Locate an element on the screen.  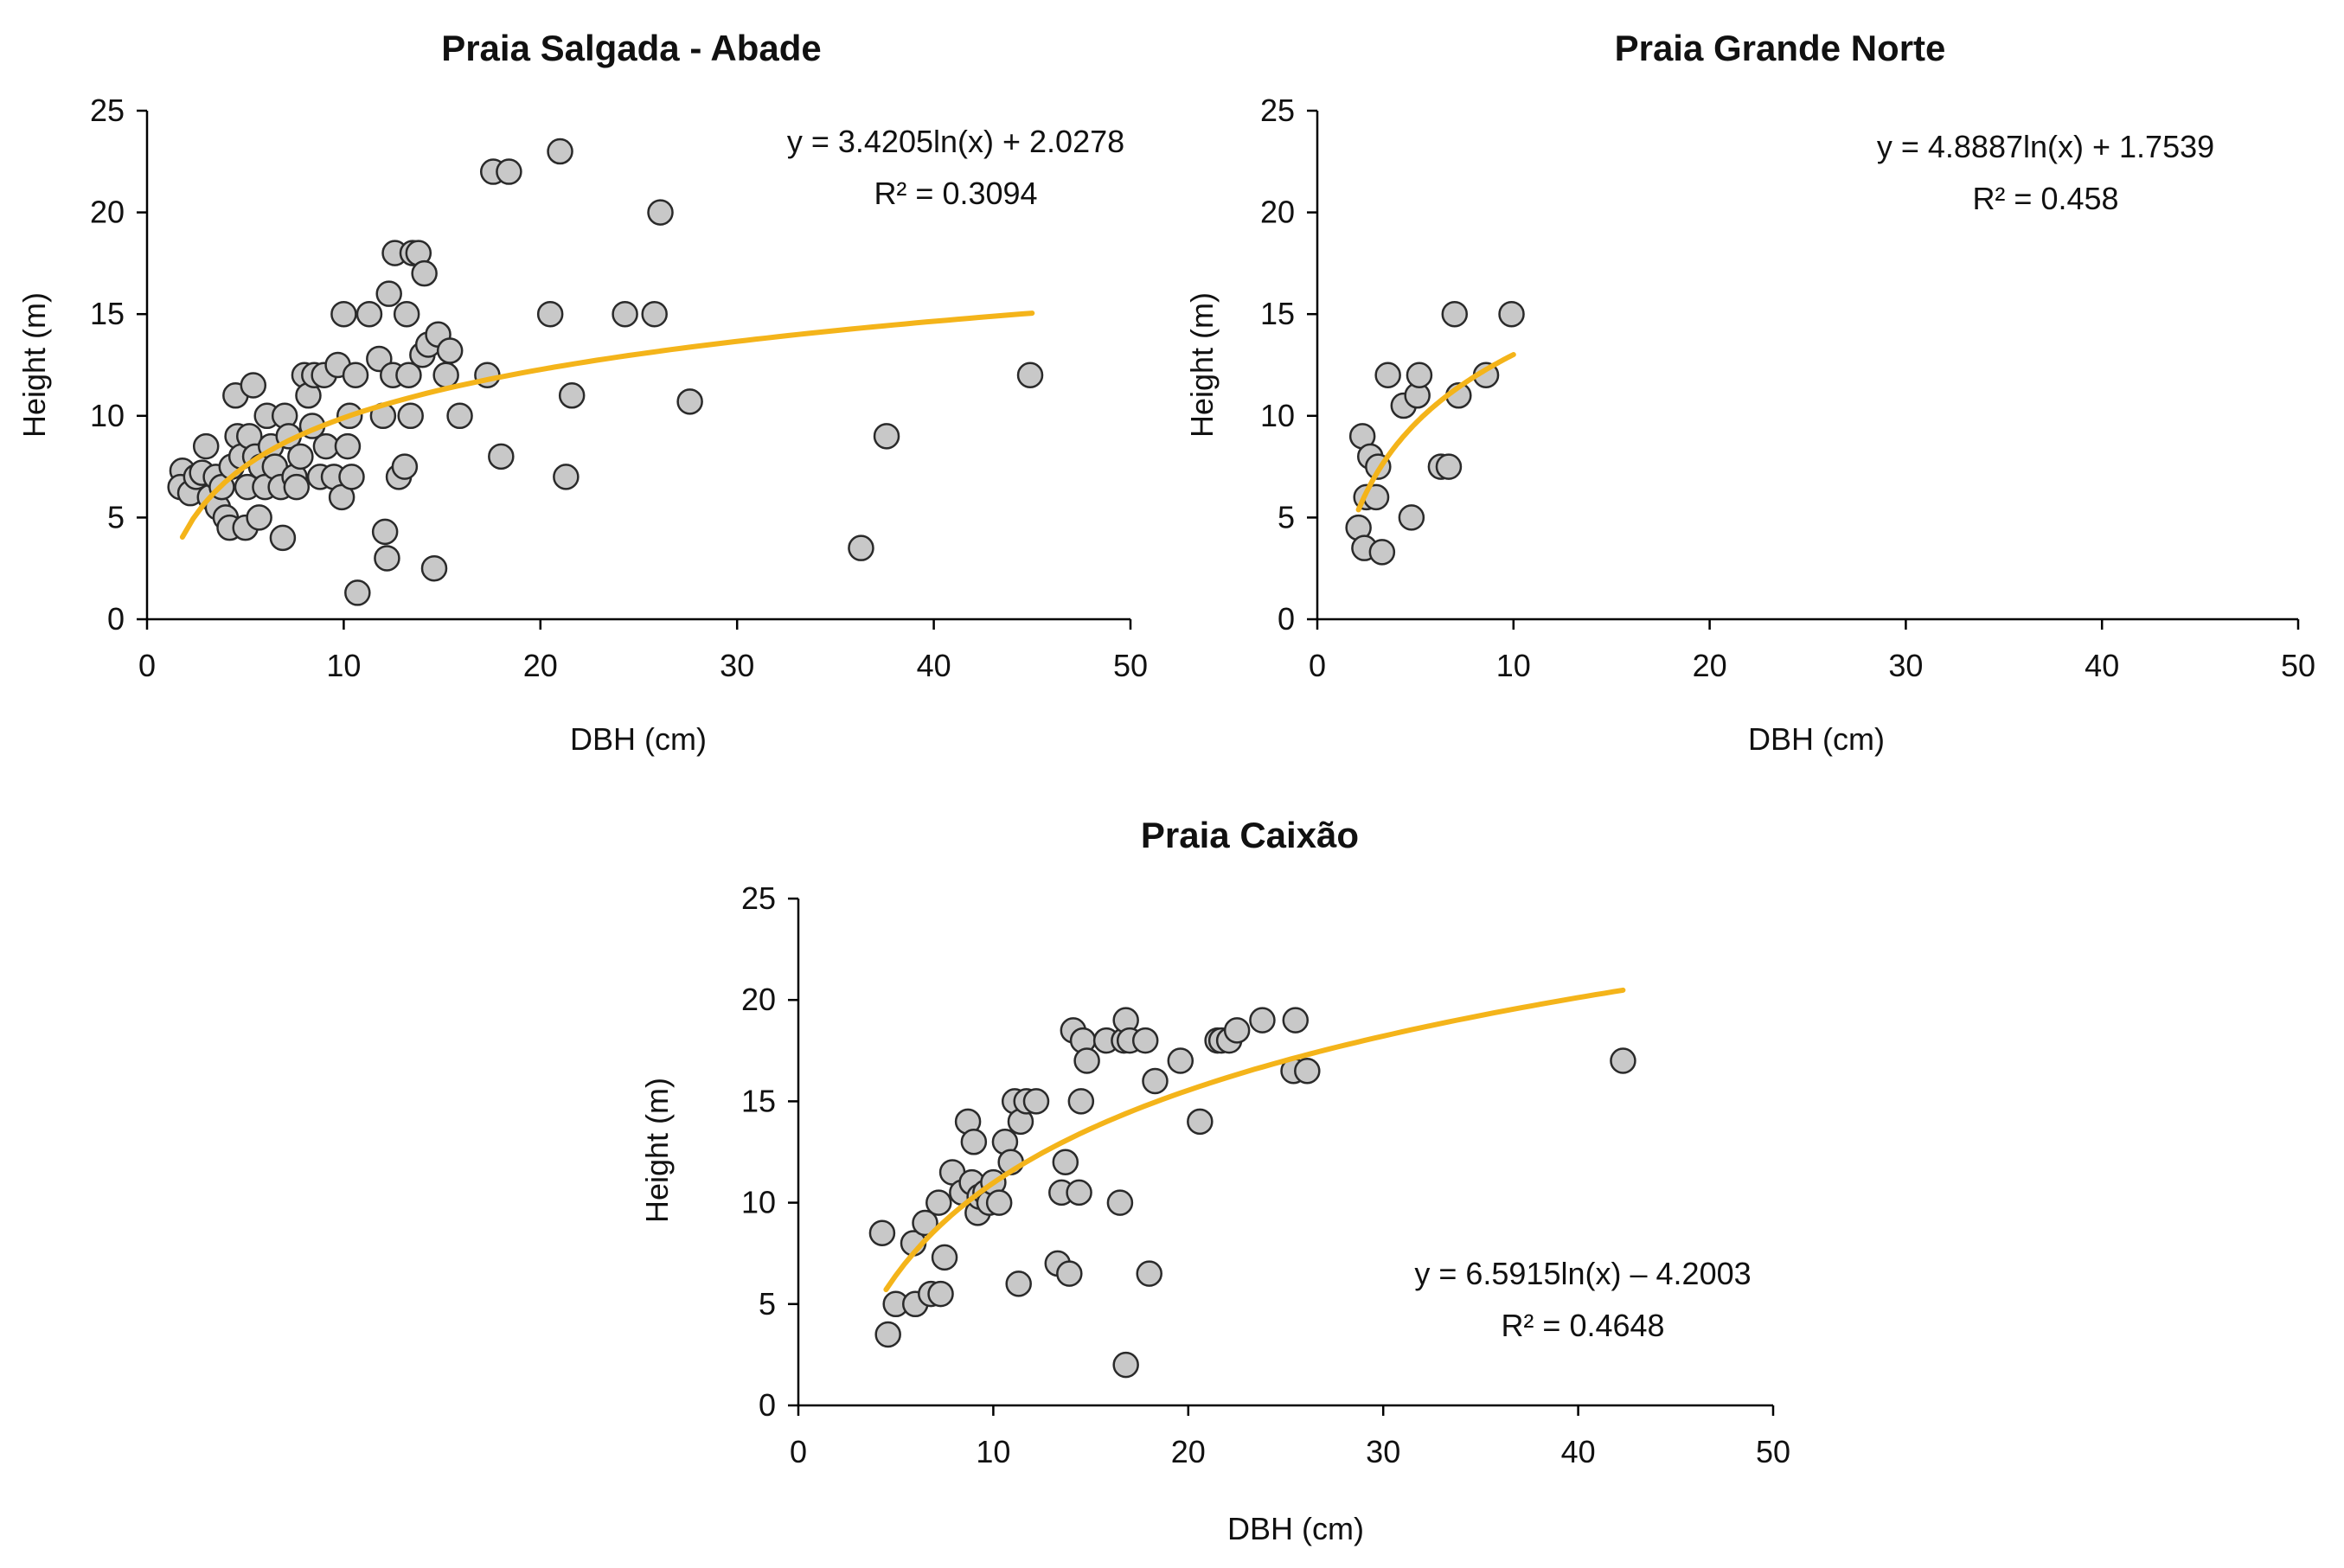
r-squared-label: R² = 0.458 is located at coordinates (2045, 198).